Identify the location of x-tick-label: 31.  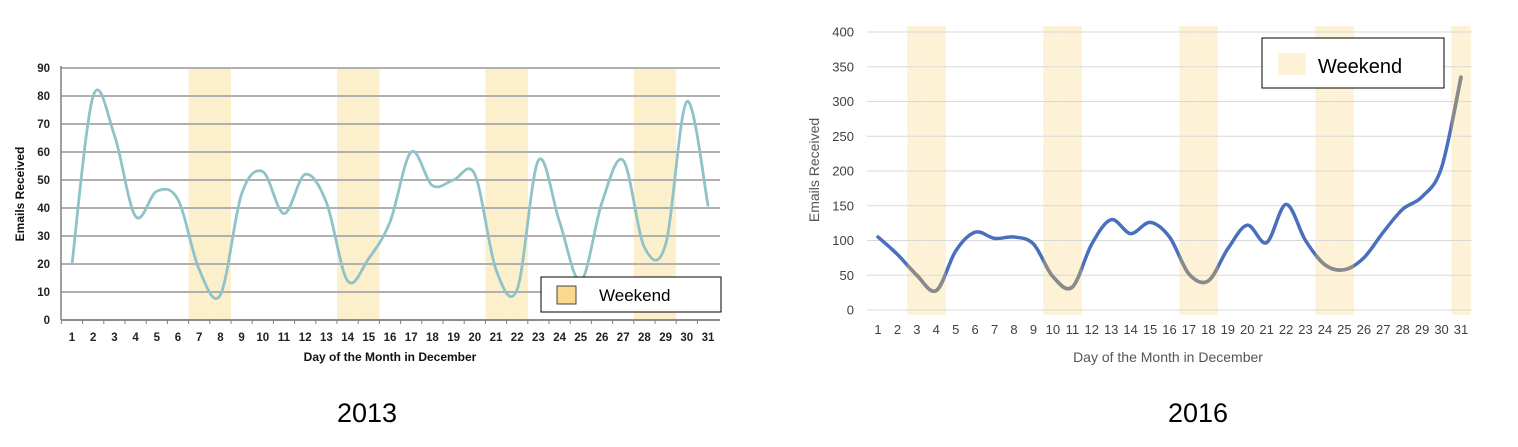
(1461, 329).